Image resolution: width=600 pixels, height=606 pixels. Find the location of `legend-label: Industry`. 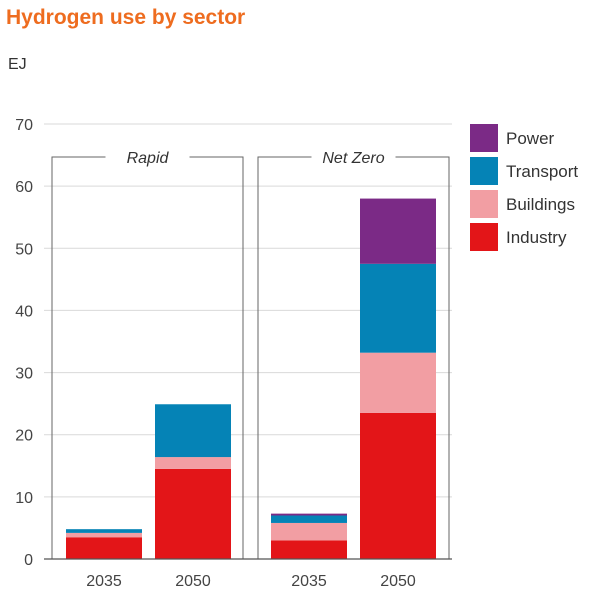

legend-label: Industry is located at coordinates (536, 237).